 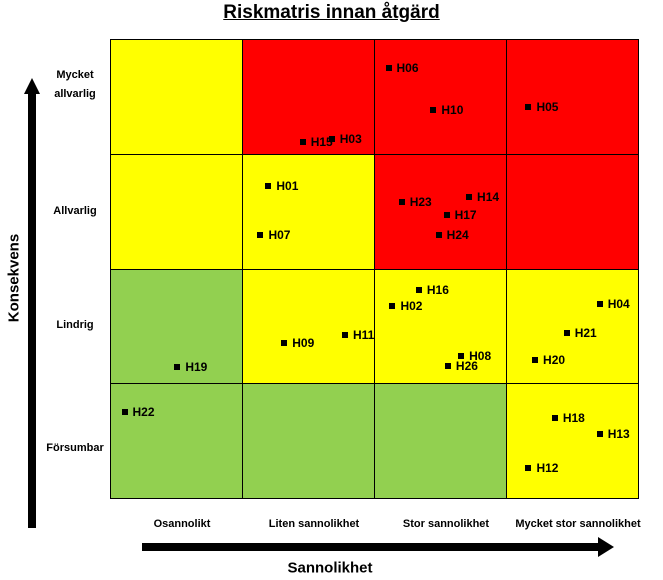 What do you see at coordinates (14, 278) in the screenshot?
I see `y-axis-title: Konsekvens` at bounding box center [14, 278].